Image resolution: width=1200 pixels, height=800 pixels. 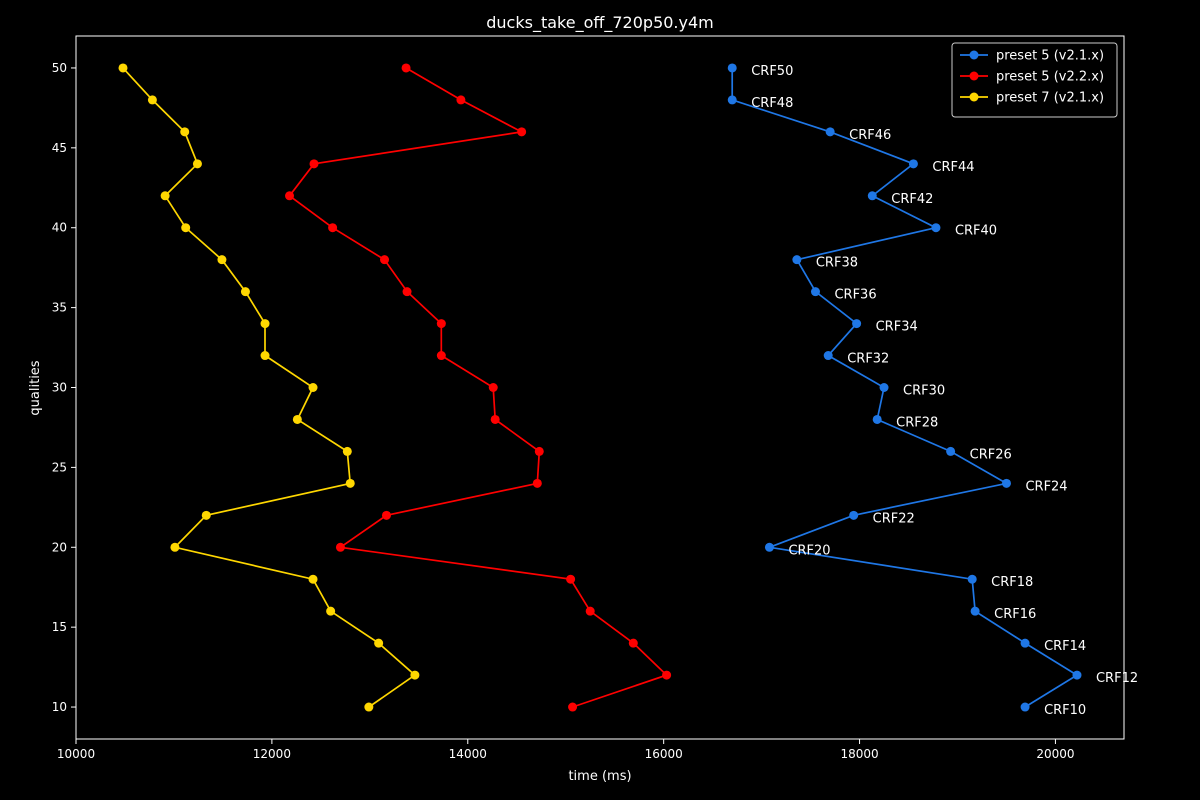 What do you see at coordinates (1117, 678) in the screenshot?
I see `data-label: CRF12` at bounding box center [1117, 678].